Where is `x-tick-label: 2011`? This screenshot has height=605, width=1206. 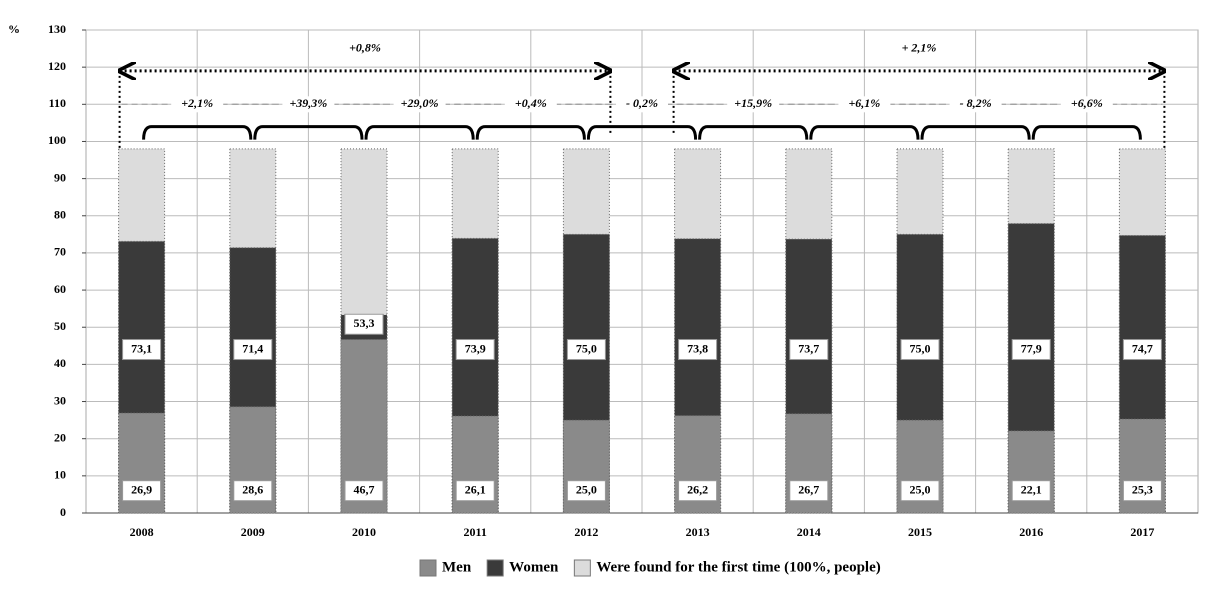 x-tick-label: 2011 is located at coordinates (475, 532).